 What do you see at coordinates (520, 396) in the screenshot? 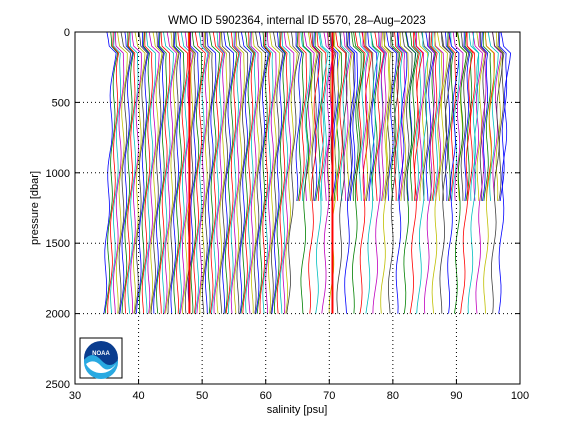
I see `x-tick-label: 100` at bounding box center [520, 396].